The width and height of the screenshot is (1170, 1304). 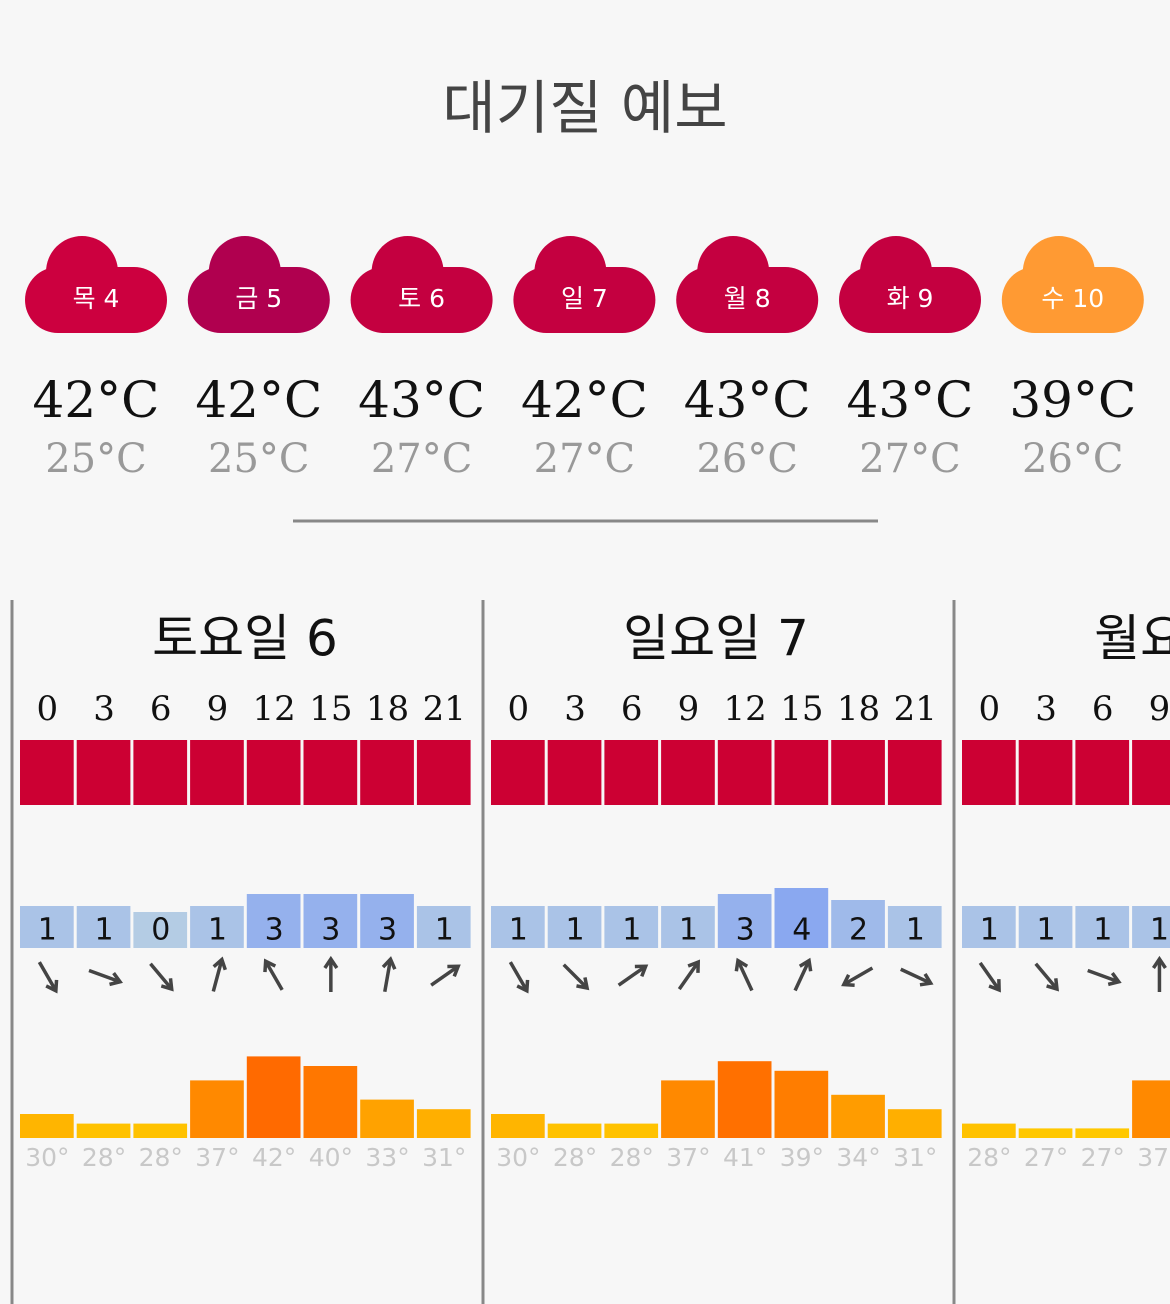 I want to click on day-low: 27°C, so click(x=422, y=459).